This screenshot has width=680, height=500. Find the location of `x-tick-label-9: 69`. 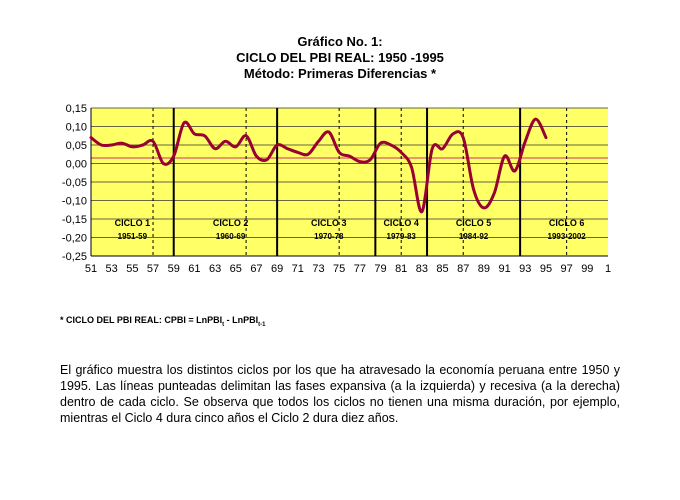

x-tick-label-9: 69 is located at coordinates (277, 269).